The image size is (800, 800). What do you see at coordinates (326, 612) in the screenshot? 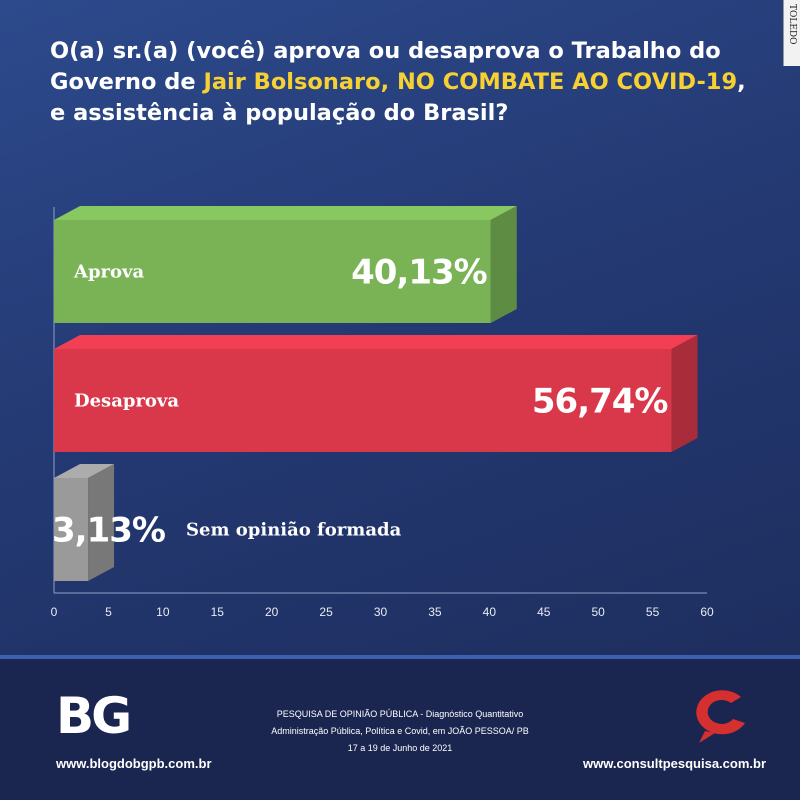
I see `x-tick-label: 25` at bounding box center [326, 612].